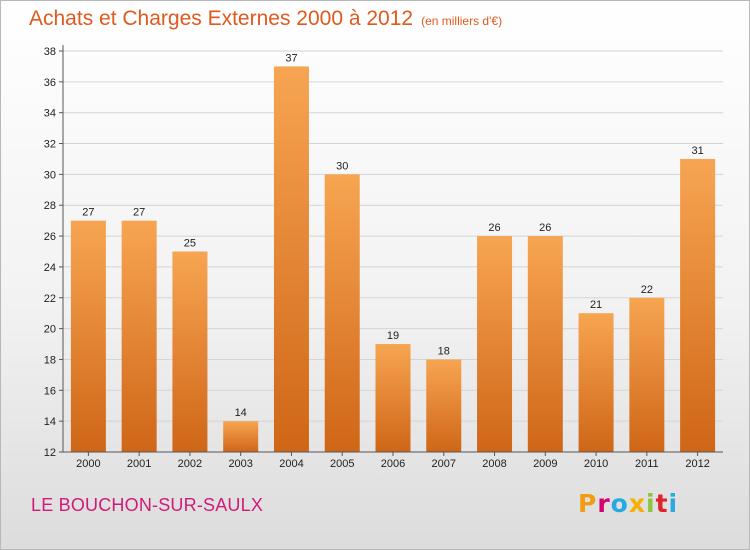  I want to click on x-tick-label: 2004, so click(291, 464).